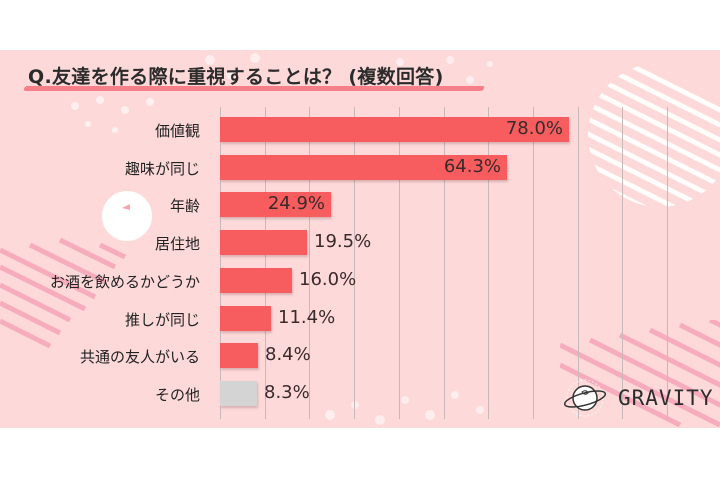 The width and height of the screenshot is (720, 480). Describe the element at coordinates (162, 320) in the screenshot. I see `category-label: 推しが同じ` at that location.